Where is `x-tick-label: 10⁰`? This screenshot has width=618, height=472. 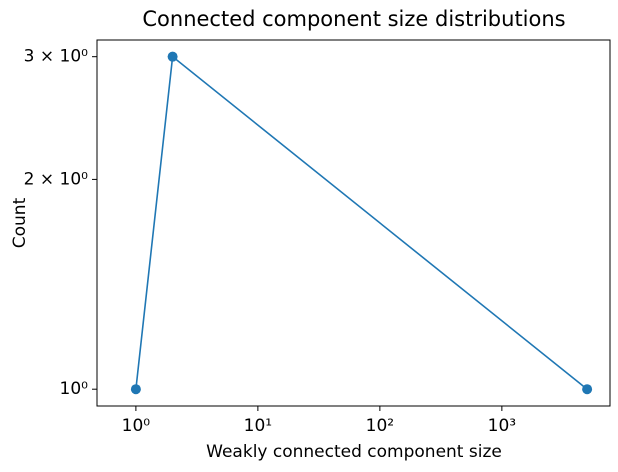
x-tick-label: 10⁰ is located at coordinates (136, 426).